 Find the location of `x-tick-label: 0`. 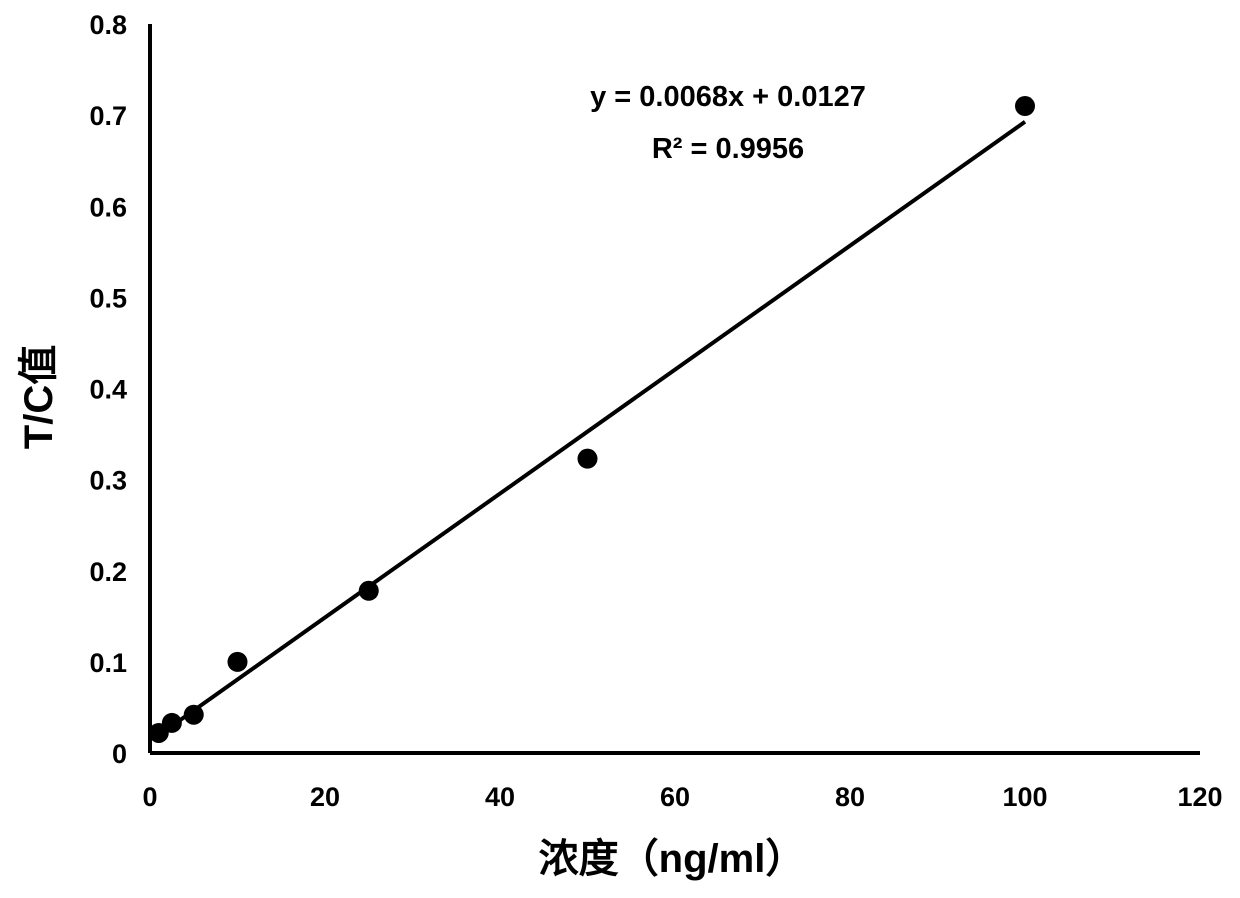

x-tick-label: 0 is located at coordinates (149, 797).